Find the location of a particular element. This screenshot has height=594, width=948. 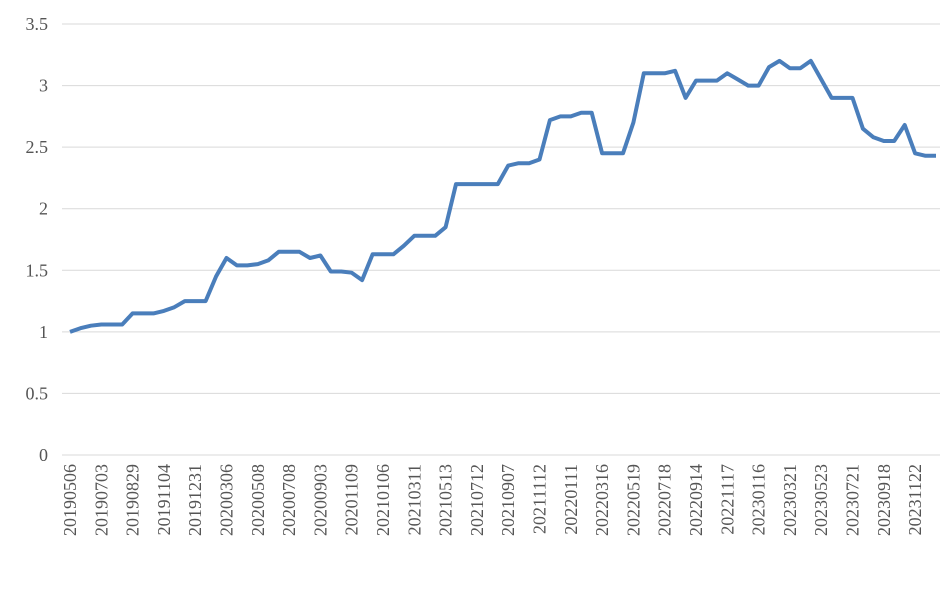

x-tick-label: 20201109 is located at coordinates (352, 499).